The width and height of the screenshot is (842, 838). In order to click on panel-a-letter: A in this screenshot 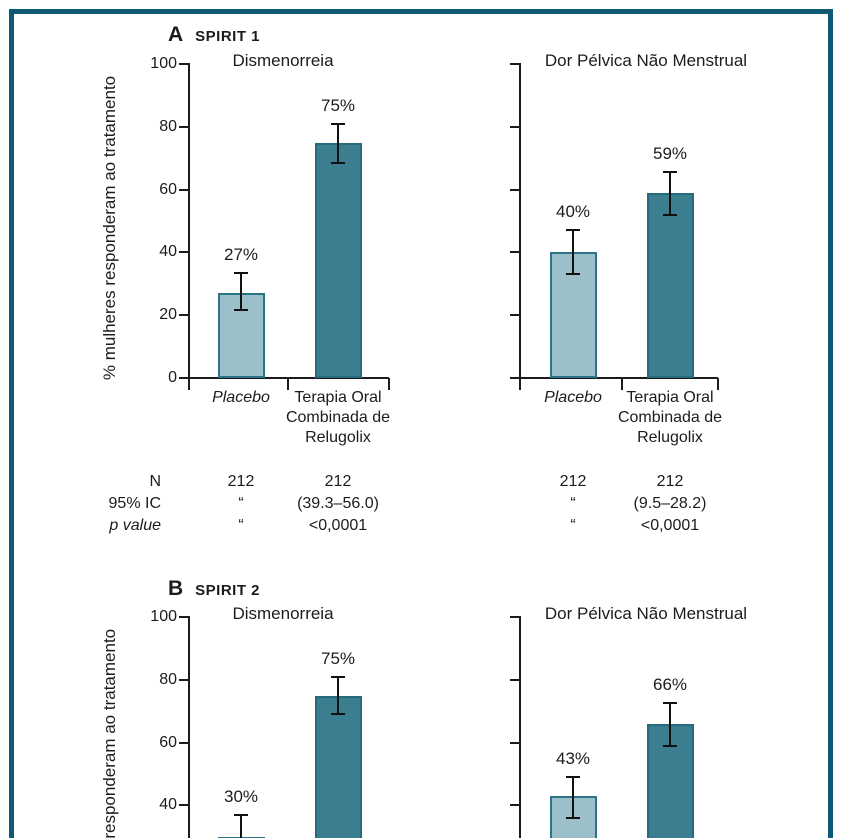, I will do `click(176, 34)`.